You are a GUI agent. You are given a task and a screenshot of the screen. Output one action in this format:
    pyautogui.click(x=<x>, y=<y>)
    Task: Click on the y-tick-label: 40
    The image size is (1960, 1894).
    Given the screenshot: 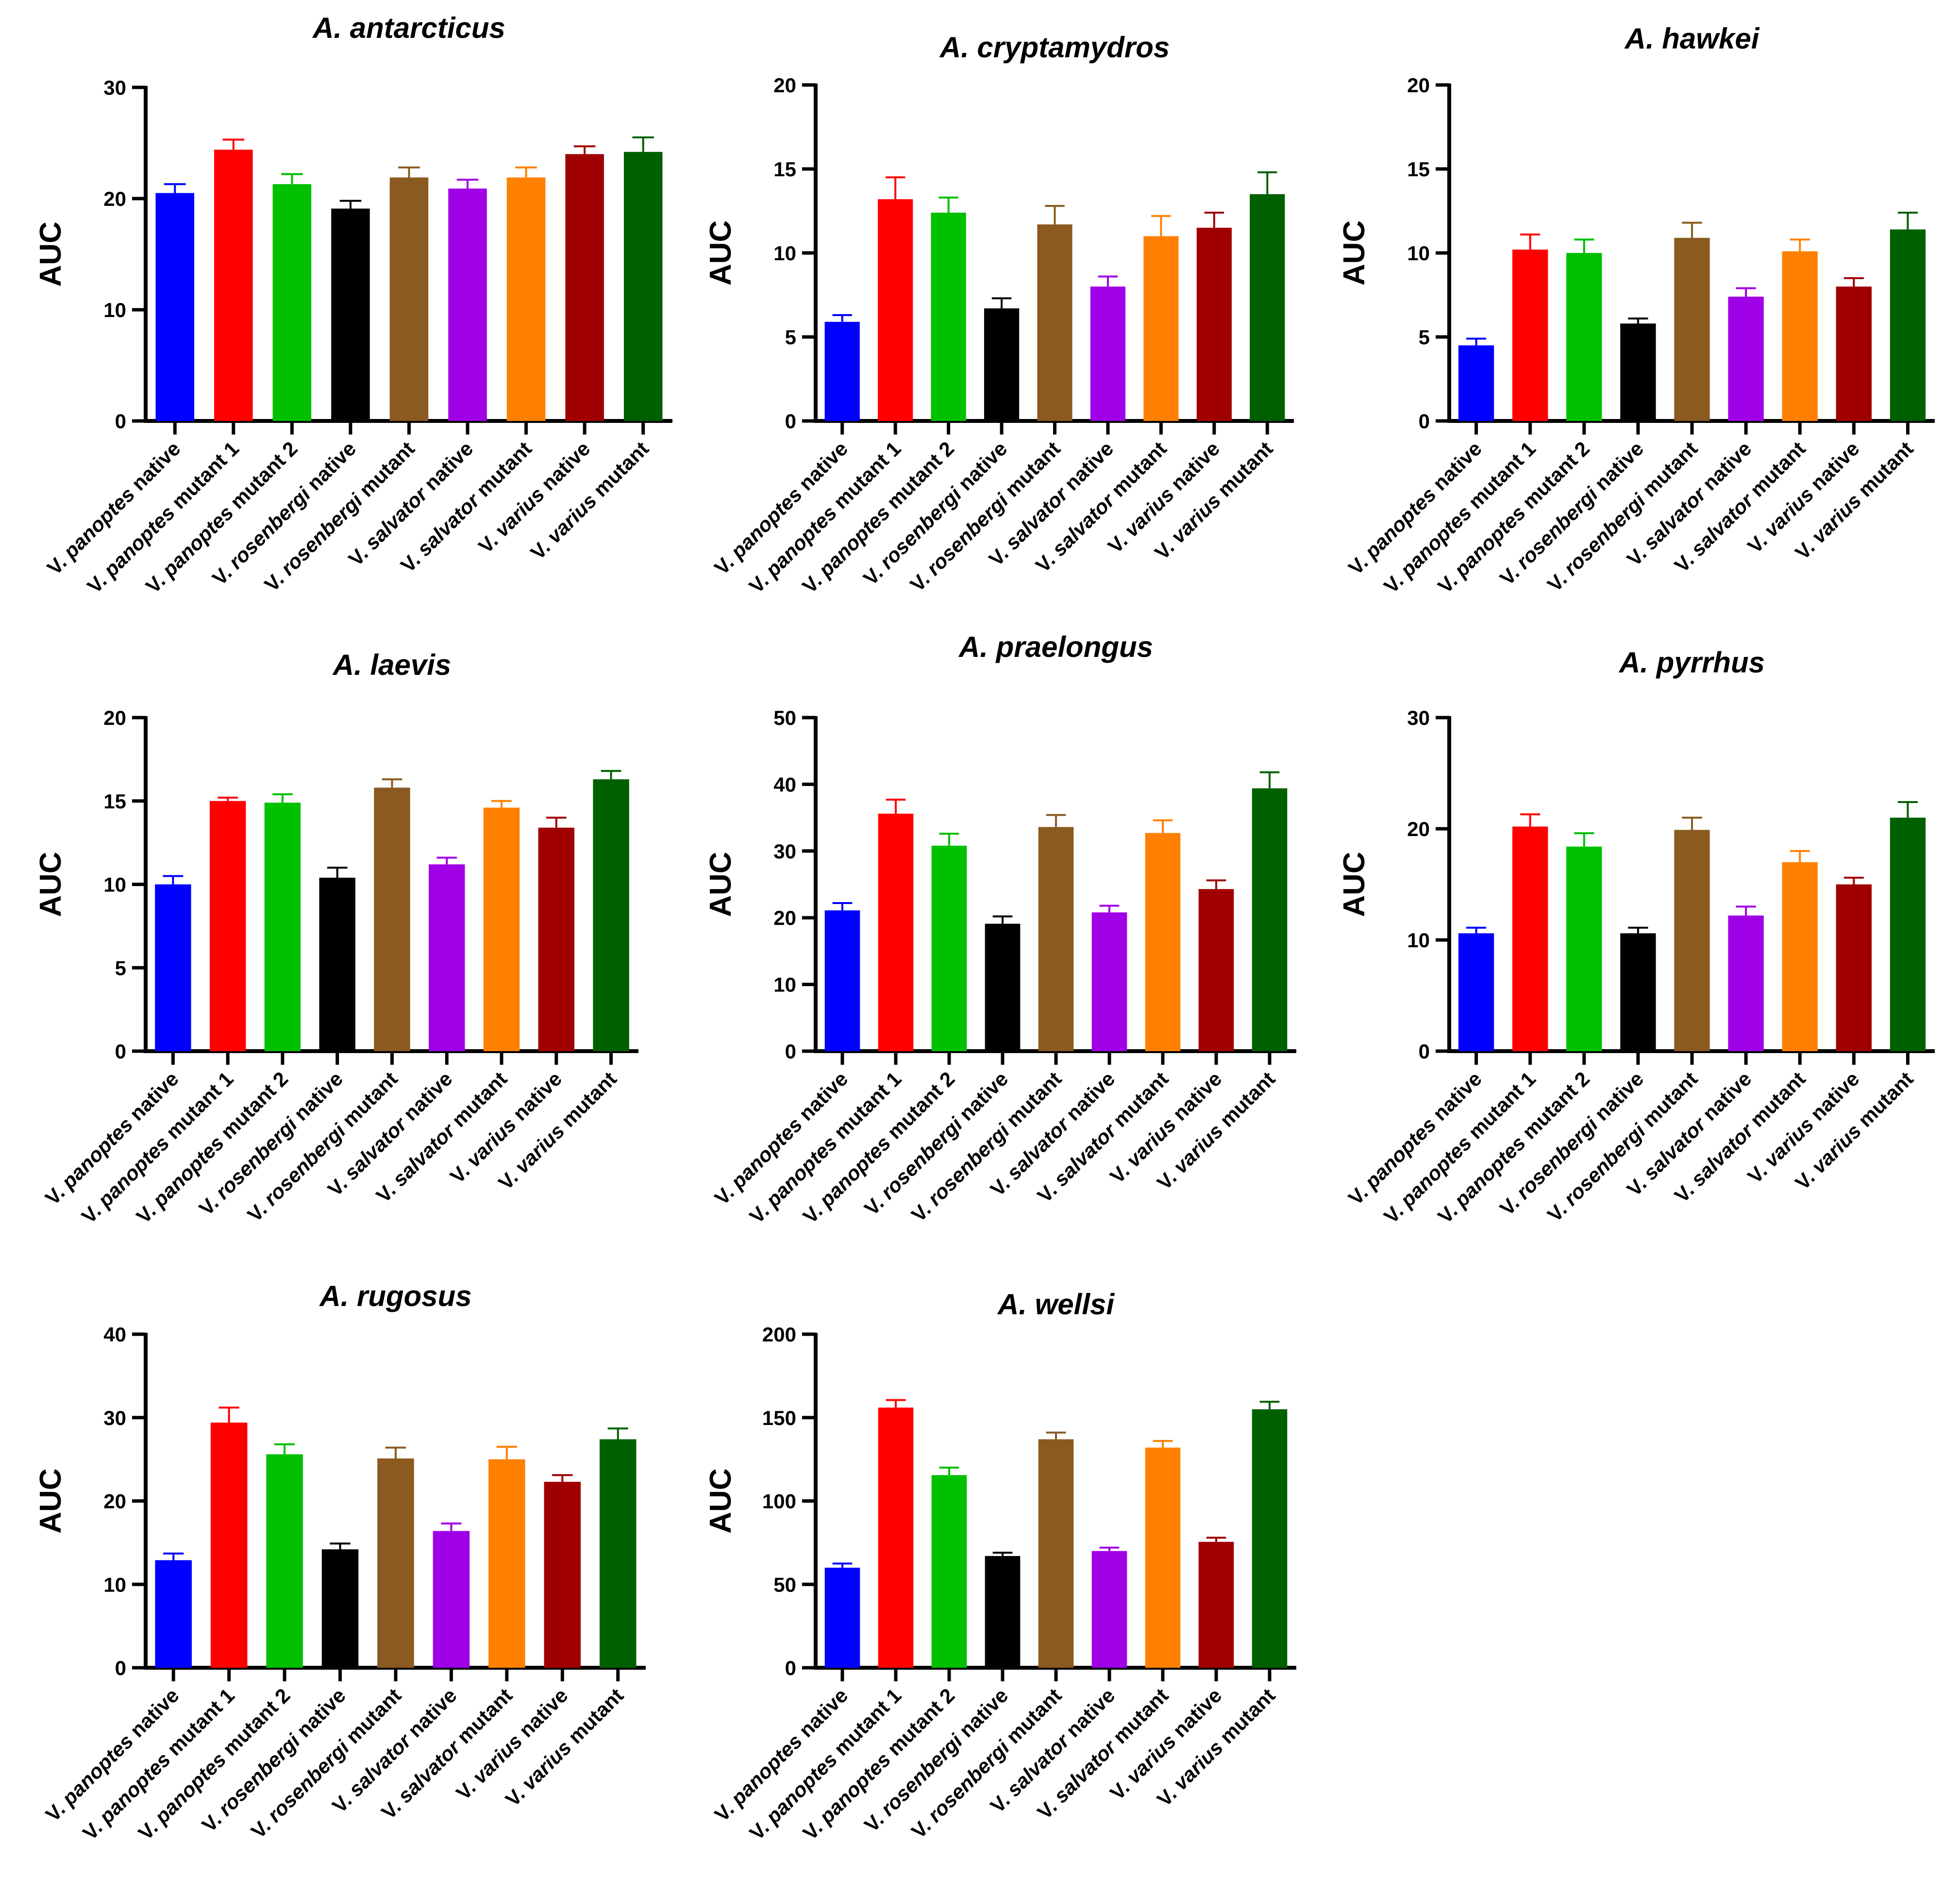 What is the action you would take?
    pyautogui.click(x=784, y=784)
    